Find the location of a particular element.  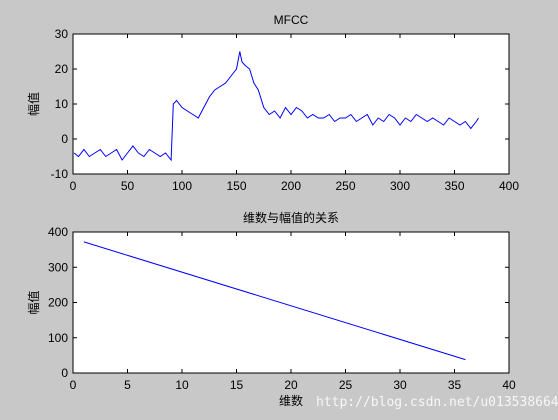

chart-title: MFCC is located at coordinates (291, 20).